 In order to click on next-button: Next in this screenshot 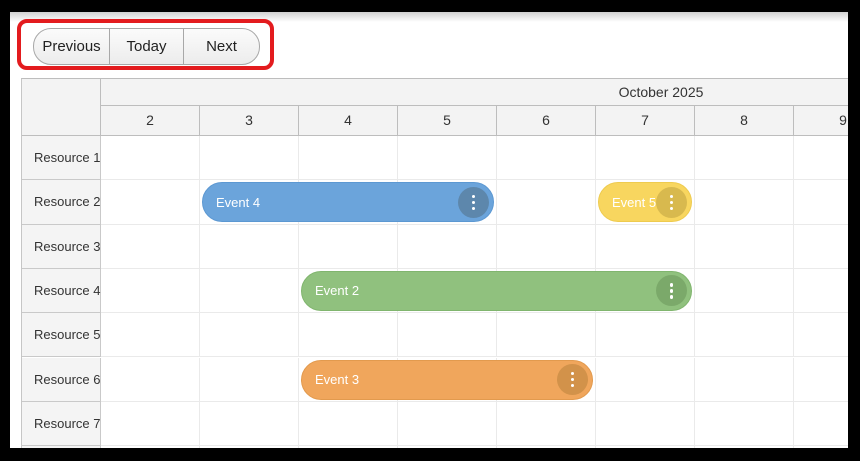, I will do `click(221, 46)`.